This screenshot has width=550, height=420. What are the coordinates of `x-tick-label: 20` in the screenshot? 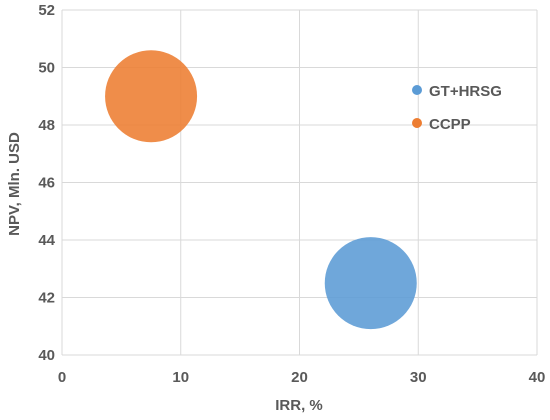 It's located at (299, 377).